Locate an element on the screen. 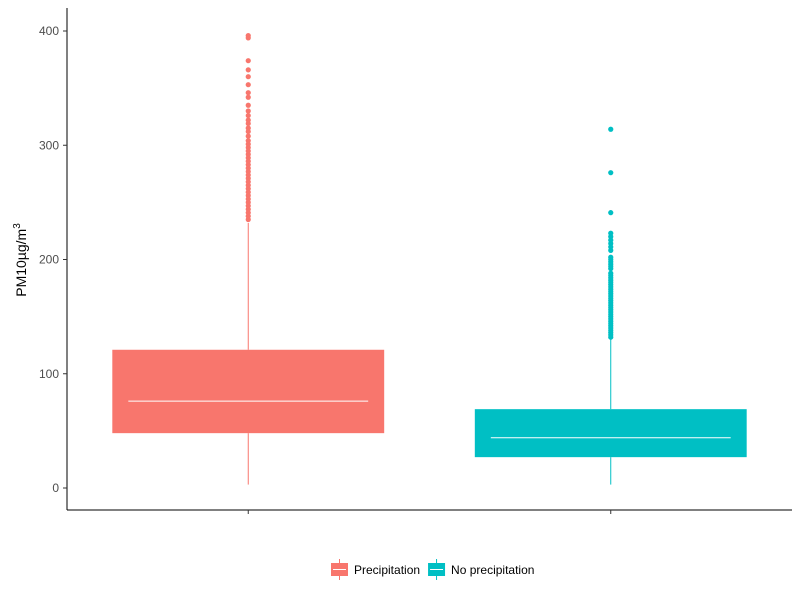  legend-item: Precipitation is located at coordinates (375, 569).